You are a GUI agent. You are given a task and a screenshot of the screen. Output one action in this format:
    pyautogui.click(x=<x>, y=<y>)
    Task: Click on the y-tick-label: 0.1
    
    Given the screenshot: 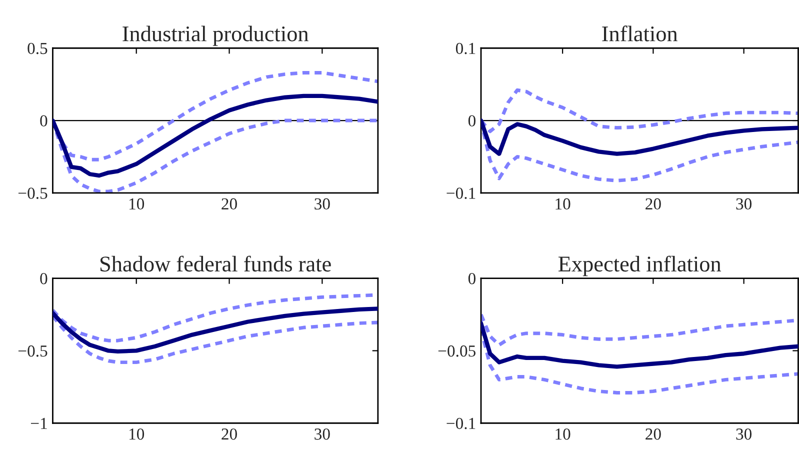 What is the action you would take?
    pyautogui.click(x=466, y=48)
    